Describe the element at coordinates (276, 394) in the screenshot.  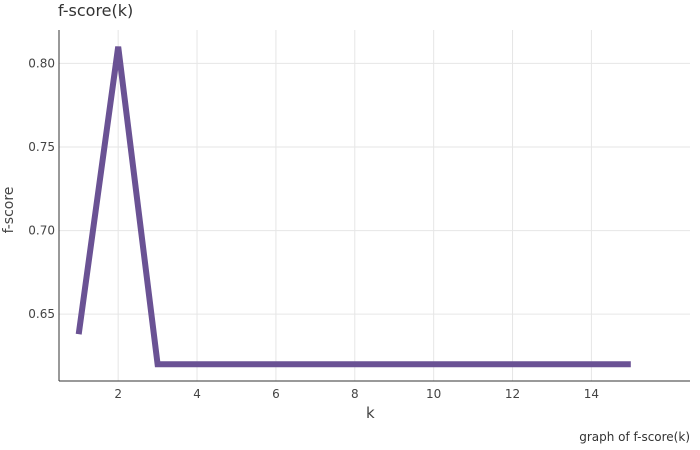
I see `x-tick-label: 6` at that location.